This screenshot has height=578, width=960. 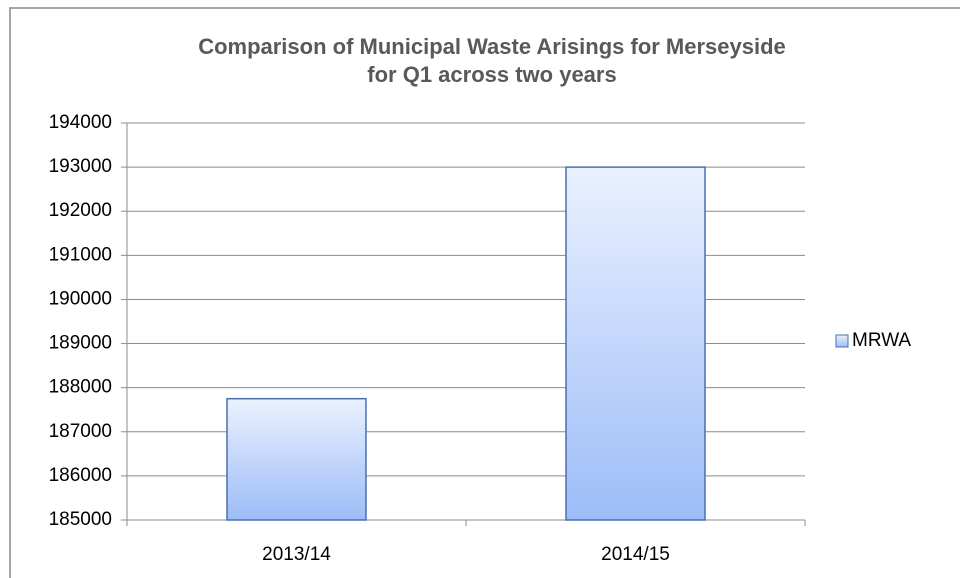 What do you see at coordinates (842, 341) in the screenshot?
I see `legend-swatch` at bounding box center [842, 341].